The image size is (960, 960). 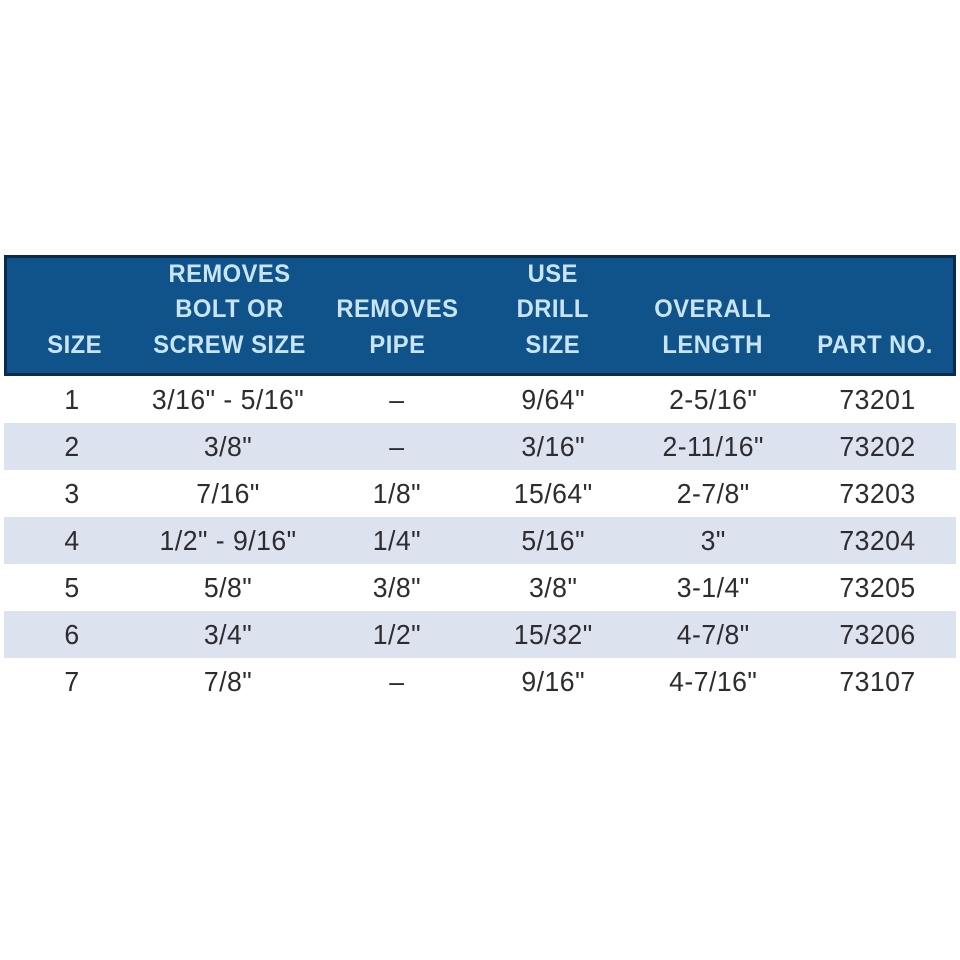 I want to click on table-cell: 73203, so click(x=877, y=493).